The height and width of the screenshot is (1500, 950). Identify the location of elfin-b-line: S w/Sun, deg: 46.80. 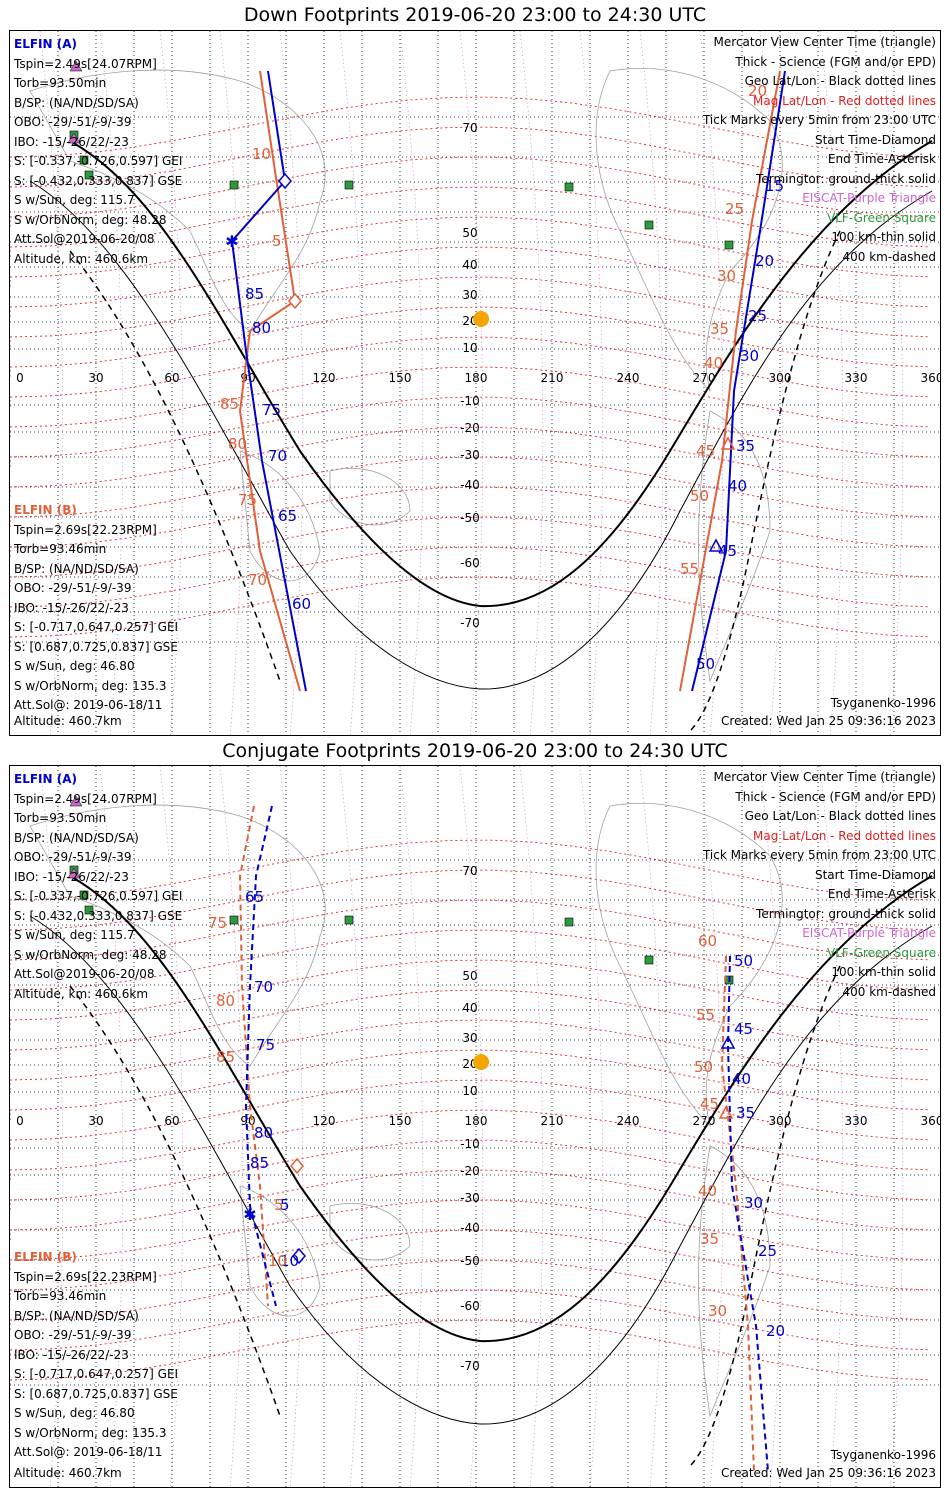
(74, 1413).